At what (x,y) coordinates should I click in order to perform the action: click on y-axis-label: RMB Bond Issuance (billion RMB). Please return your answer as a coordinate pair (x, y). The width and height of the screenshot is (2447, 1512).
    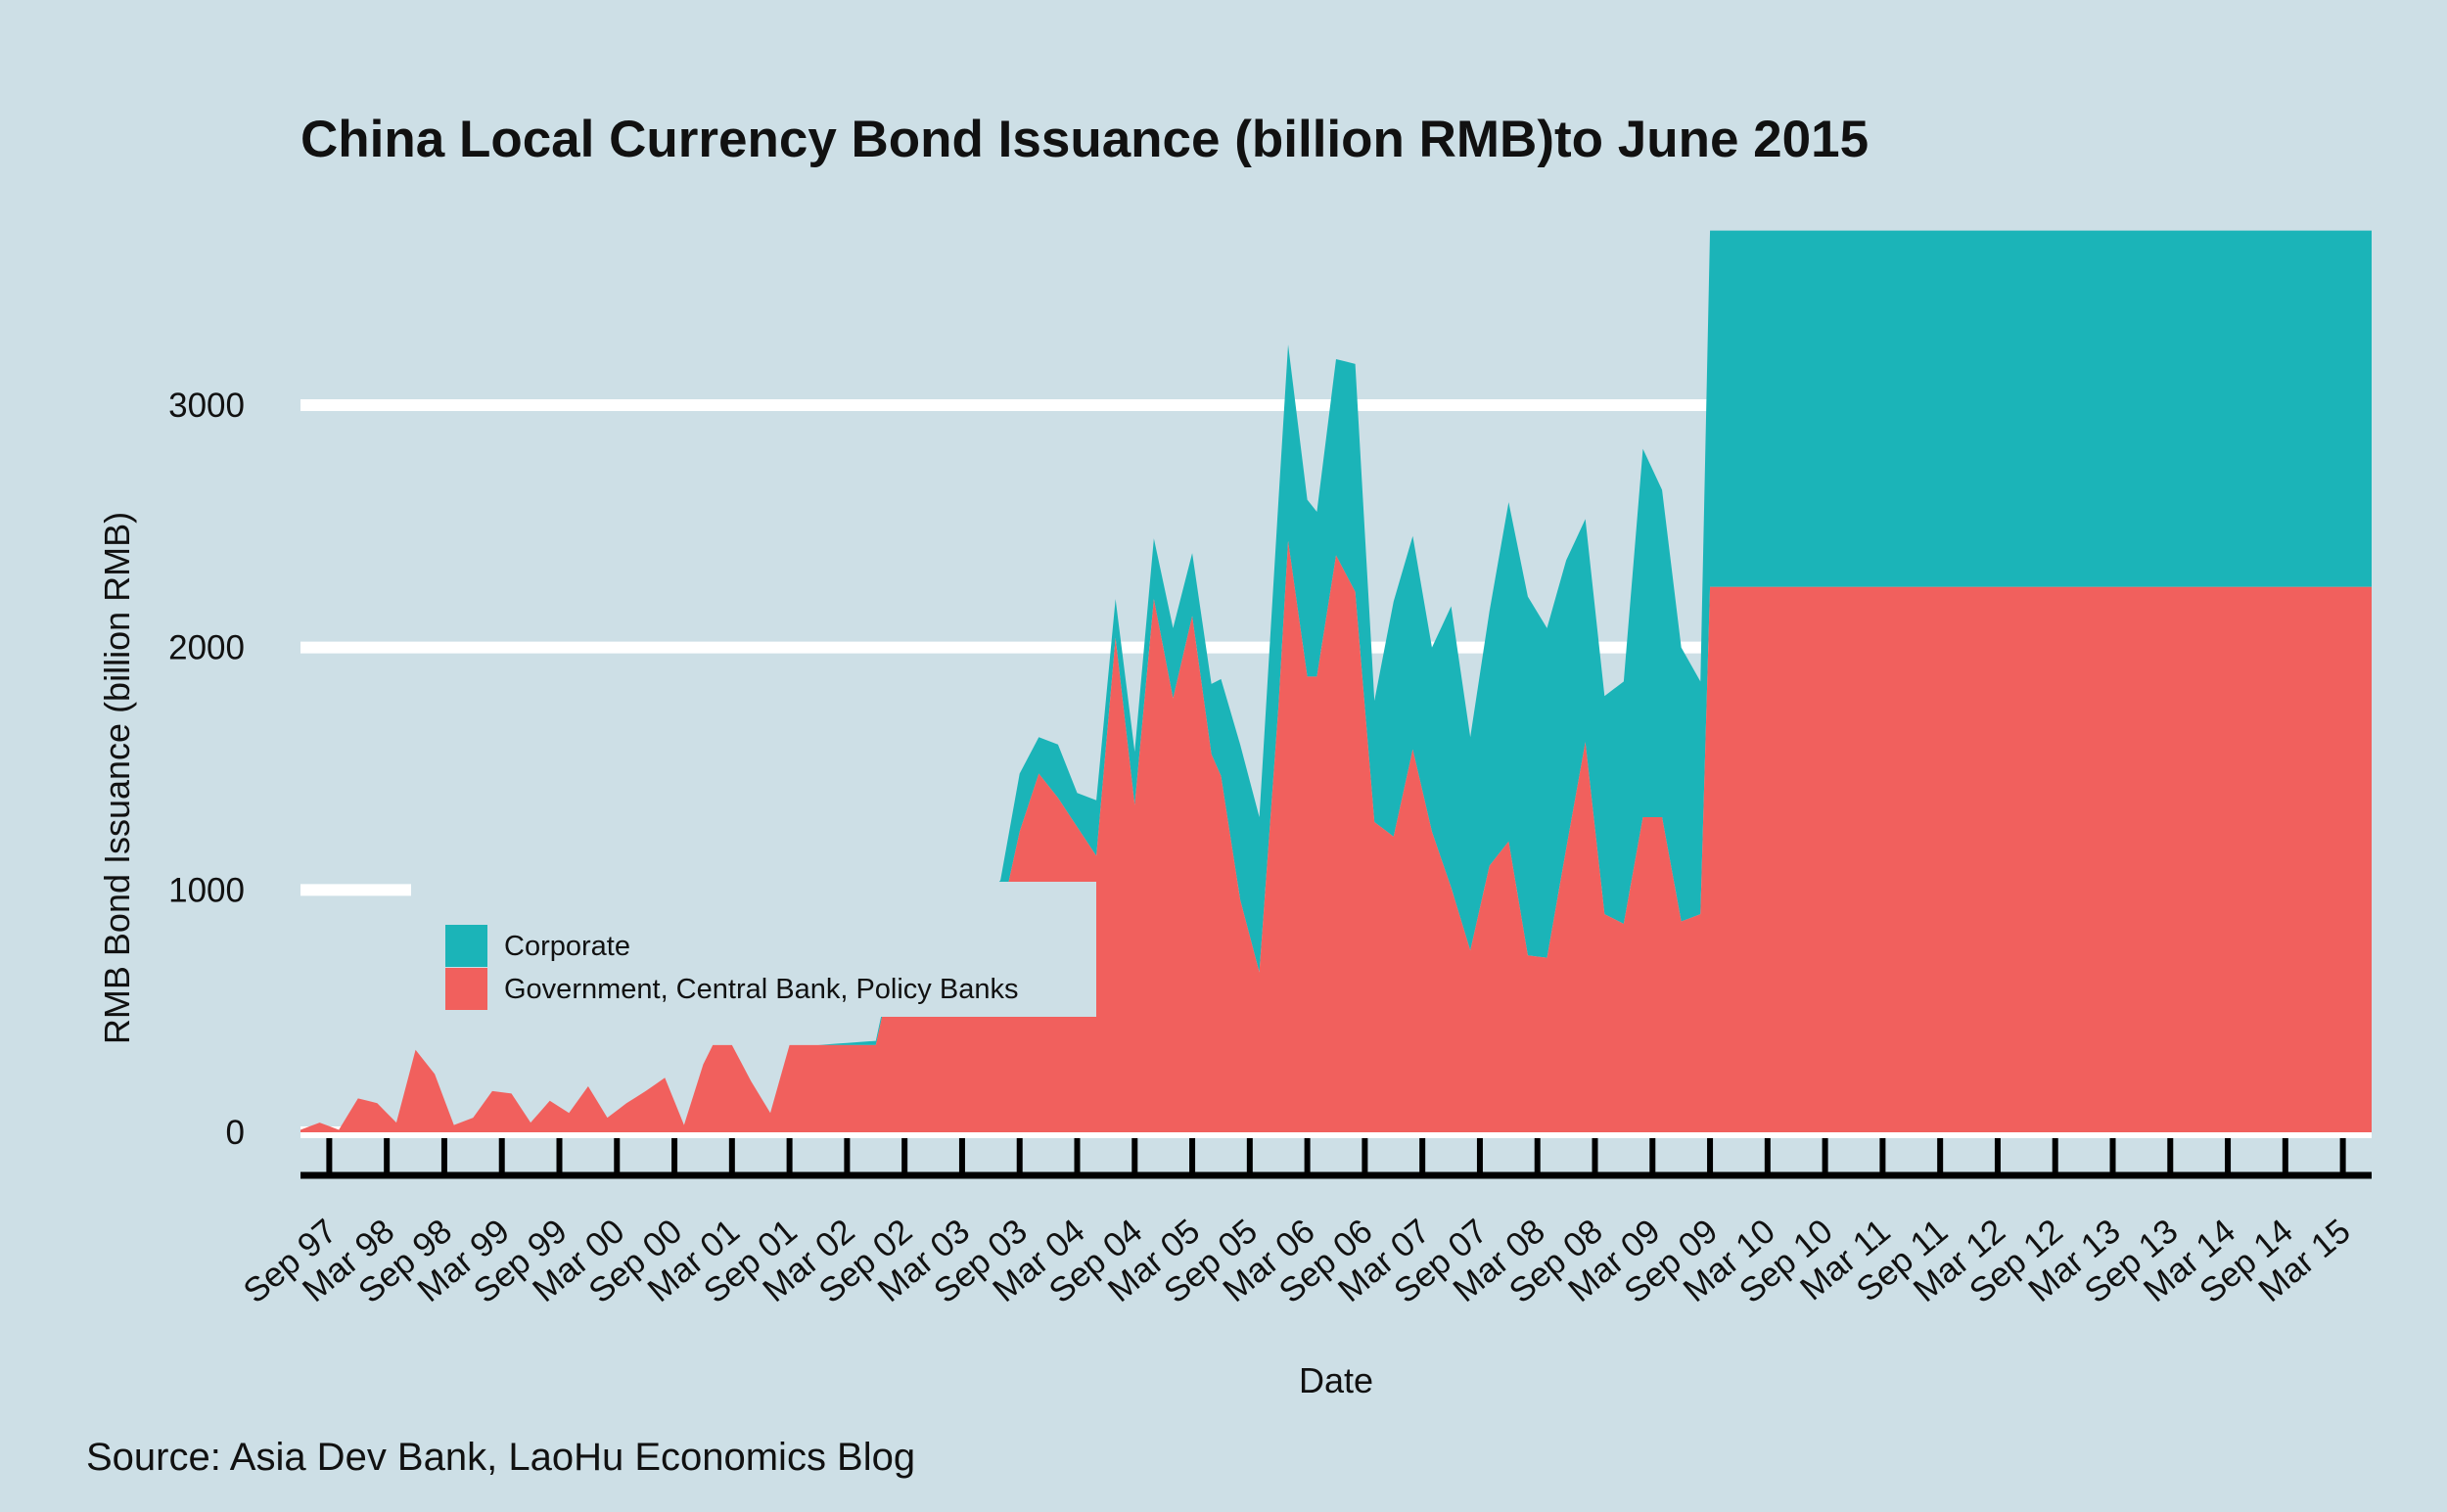
    Looking at the image, I should click on (117, 778).